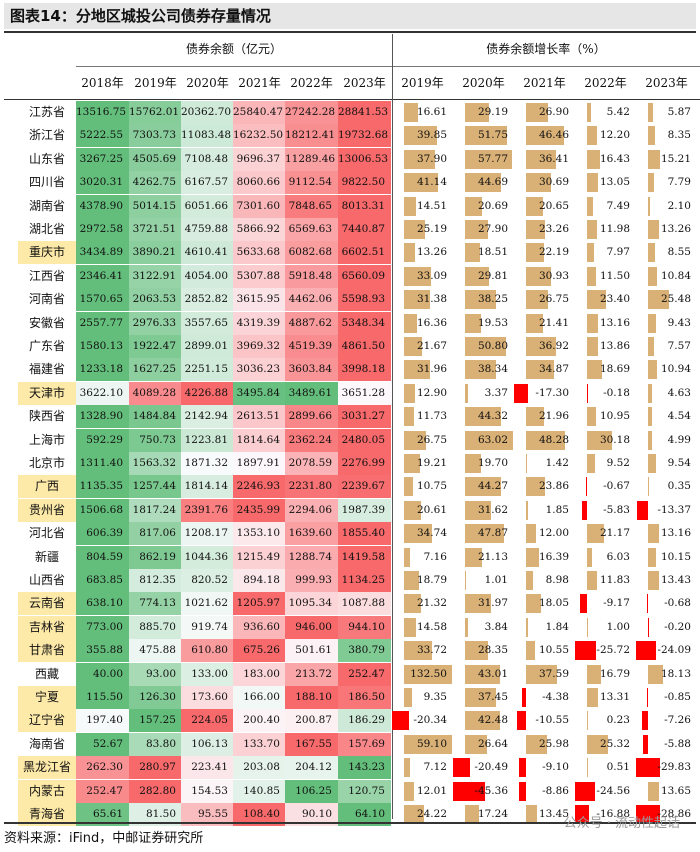 Image resolution: width=700 pixels, height=852 pixels. What do you see at coordinates (155, 300) in the screenshot?
I see `balance-cell: 2063.53` at bounding box center [155, 300].